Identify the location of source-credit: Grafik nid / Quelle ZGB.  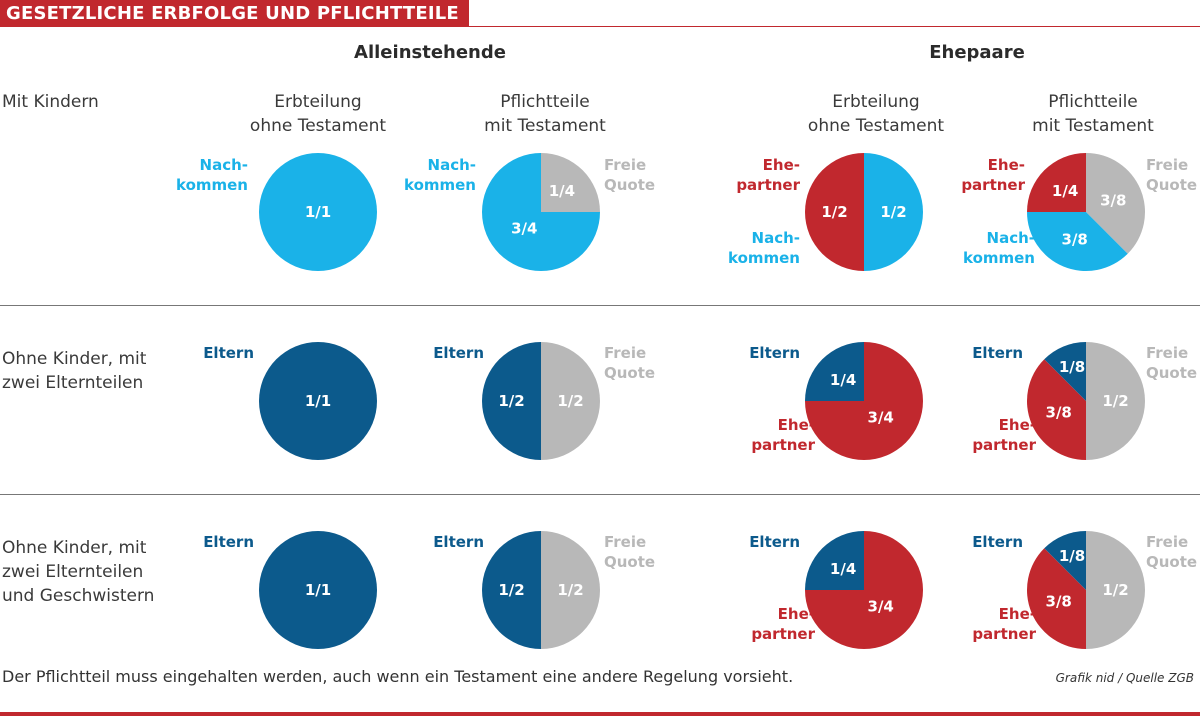
(1124, 678).